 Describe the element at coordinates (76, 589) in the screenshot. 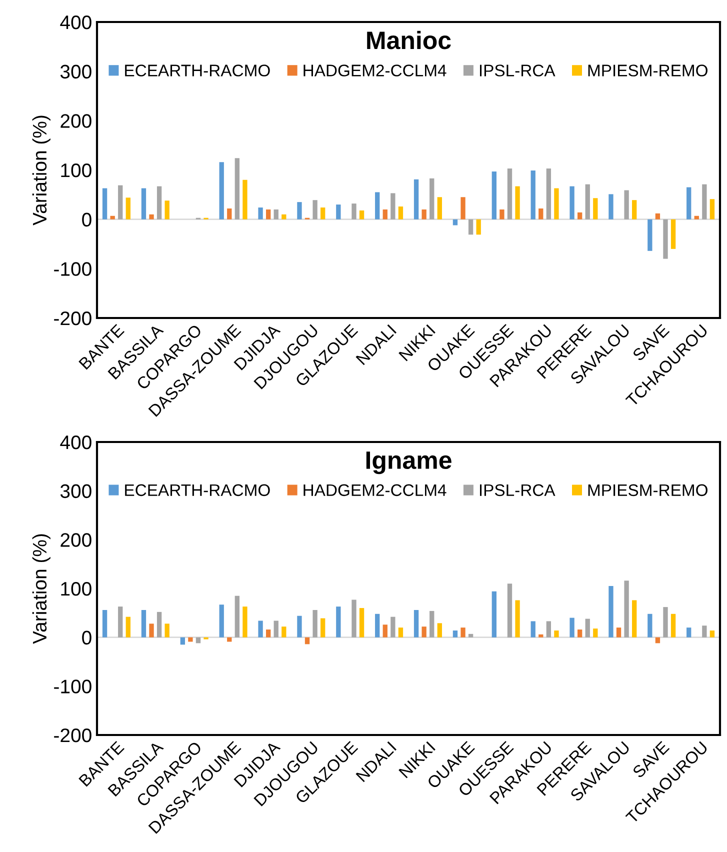

I see `y-tick-label: 100` at that location.